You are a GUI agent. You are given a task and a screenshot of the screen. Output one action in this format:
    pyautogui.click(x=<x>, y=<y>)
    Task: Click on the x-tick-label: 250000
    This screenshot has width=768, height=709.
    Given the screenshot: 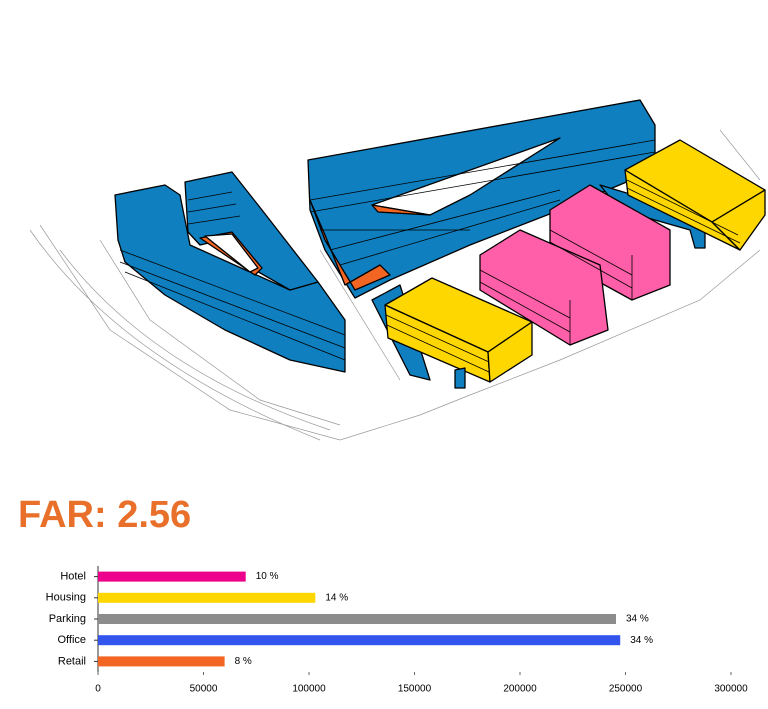 What is the action you would take?
    pyautogui.click(x=626, y=689)
    